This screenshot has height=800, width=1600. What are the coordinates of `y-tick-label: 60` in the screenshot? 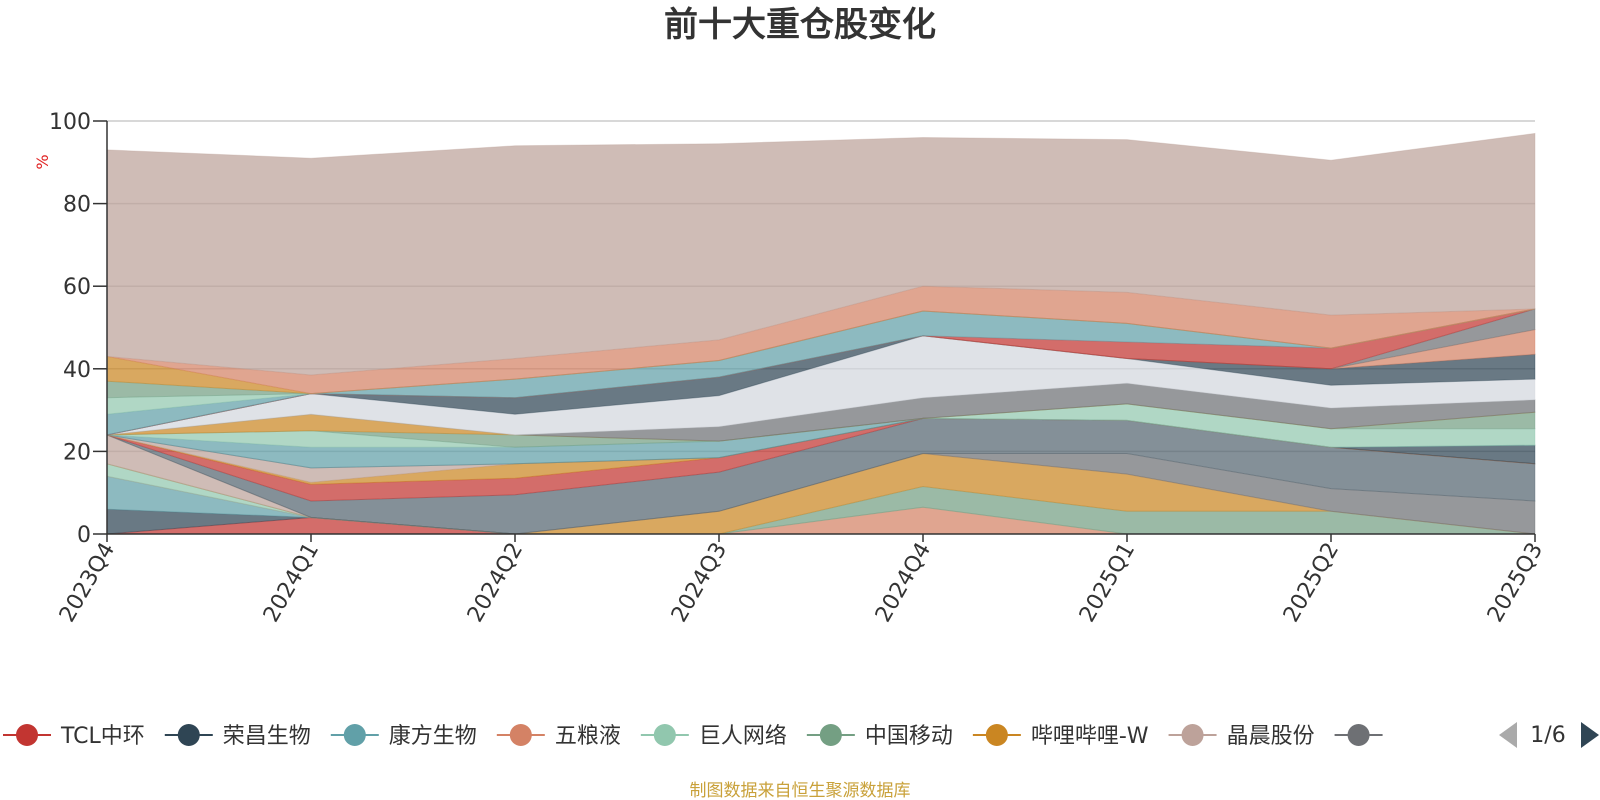 It's located at (77, 287).